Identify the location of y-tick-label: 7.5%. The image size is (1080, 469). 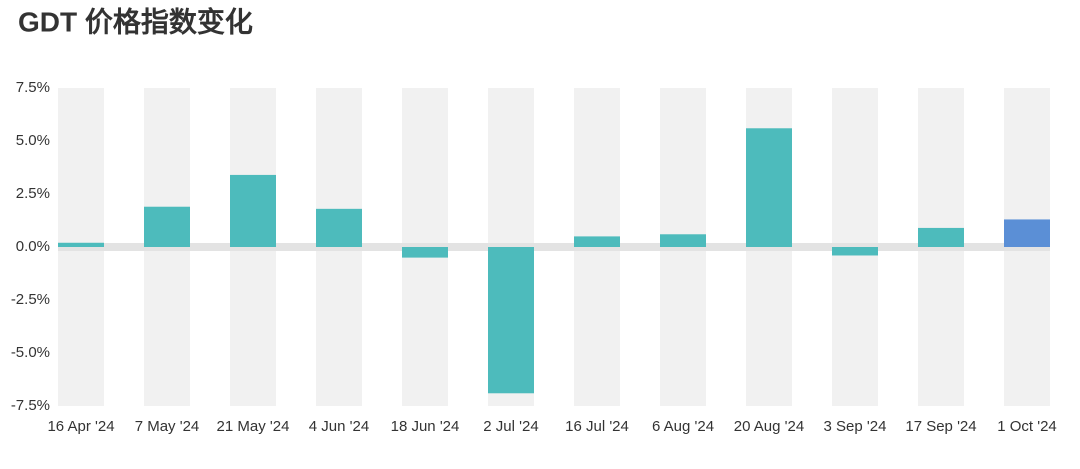
(33, 87).